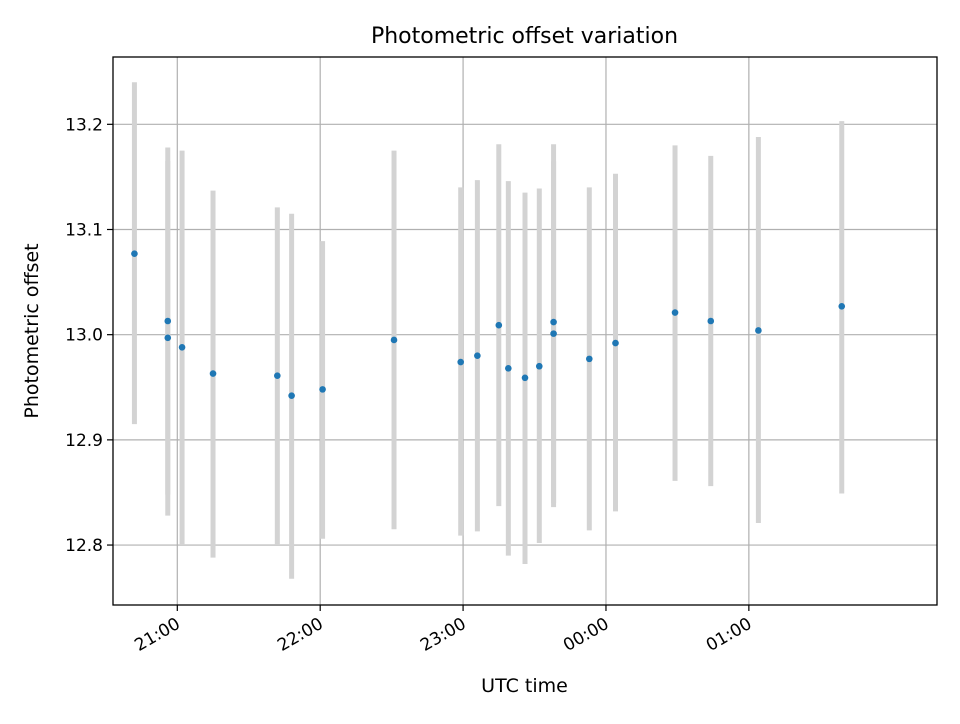 This screenshot has width=960, height=724. What do you see at coordinates (84, 125) in the screenshot?
I see `y-tick-label: 13.2` at bounding box center [84, 125].